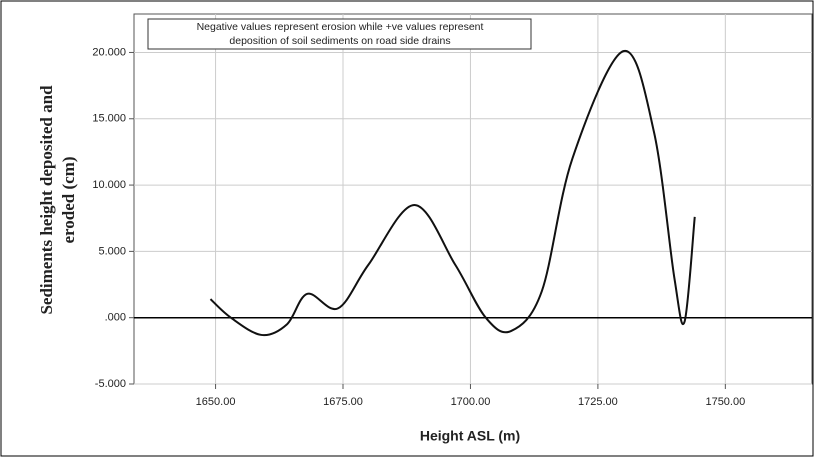  Describe the element at coordinates (46, 200) in the screenshot. I see `y-axis-title: Sediments height deposited and` at that location.